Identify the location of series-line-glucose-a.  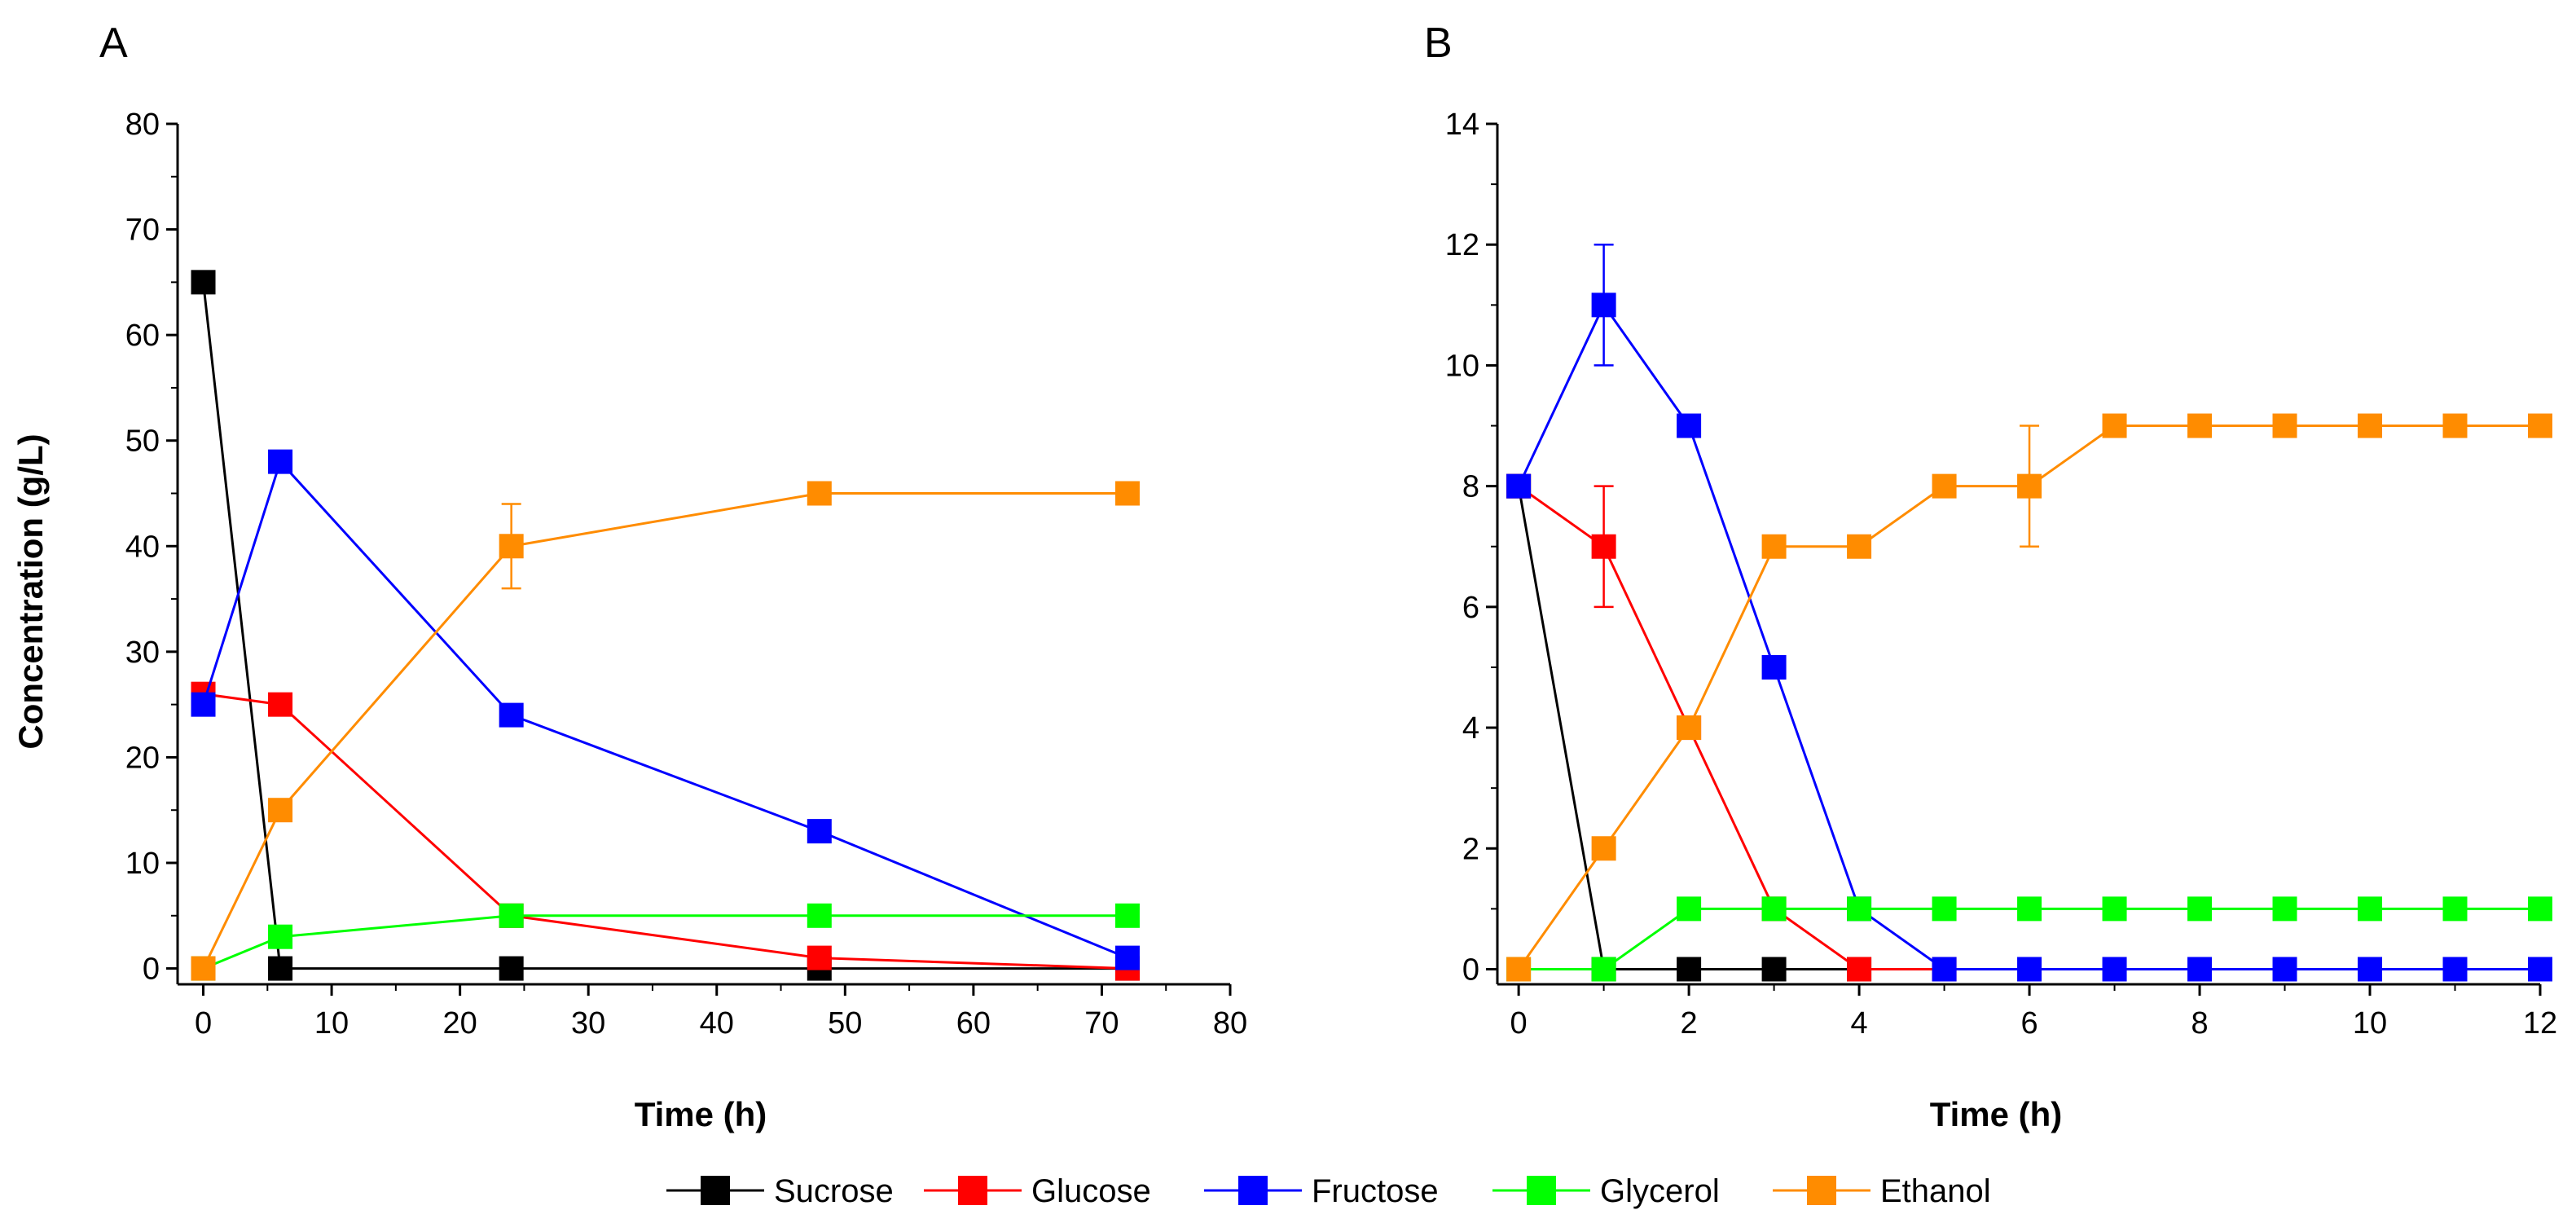
(665, 831).